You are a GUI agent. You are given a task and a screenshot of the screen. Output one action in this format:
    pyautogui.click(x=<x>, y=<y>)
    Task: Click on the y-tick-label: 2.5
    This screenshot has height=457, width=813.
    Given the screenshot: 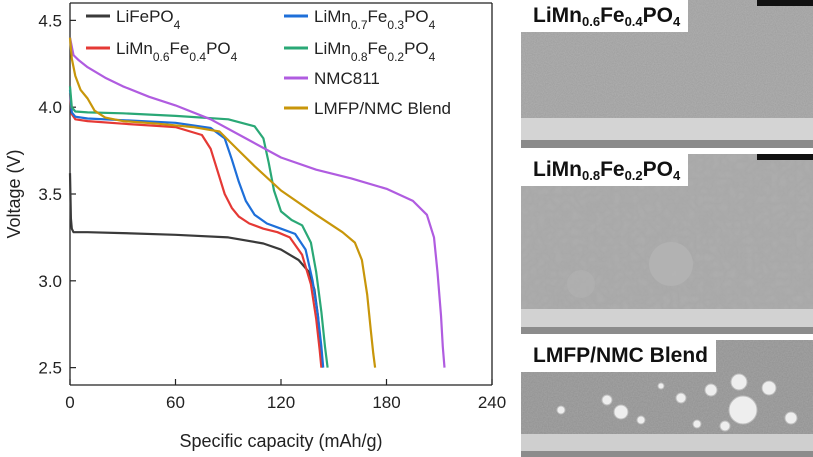 What is the action you would take?
    pyautogui.click(x=50, y=368)
    